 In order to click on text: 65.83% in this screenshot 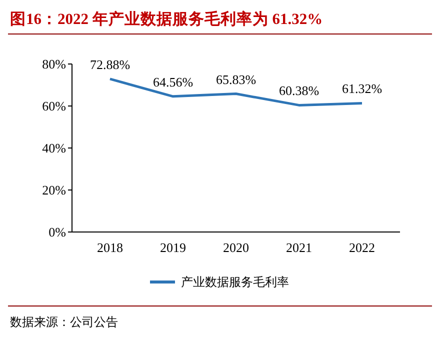, I will do `click(236, 79)`.